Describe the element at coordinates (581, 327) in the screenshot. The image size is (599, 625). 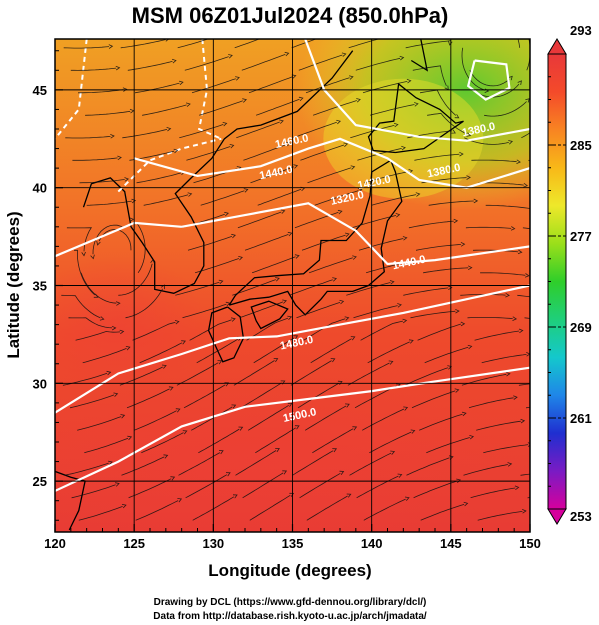
I see `colorbar-tick-label: 269` at that location.